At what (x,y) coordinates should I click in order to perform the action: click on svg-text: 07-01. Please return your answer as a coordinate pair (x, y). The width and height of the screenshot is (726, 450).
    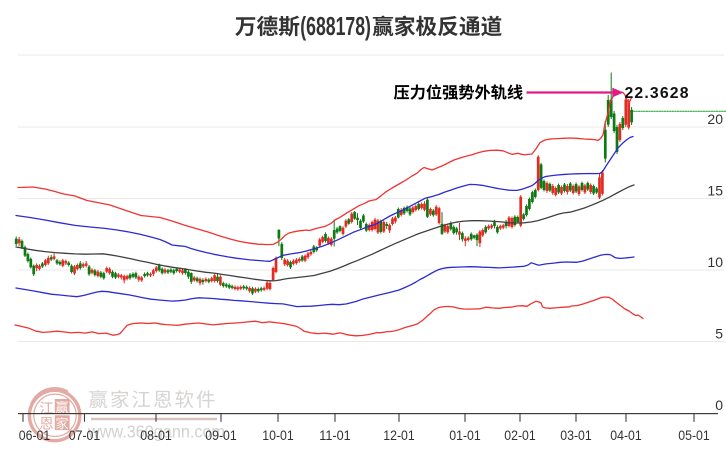
    Looking at the image, I should click on (85, 435).